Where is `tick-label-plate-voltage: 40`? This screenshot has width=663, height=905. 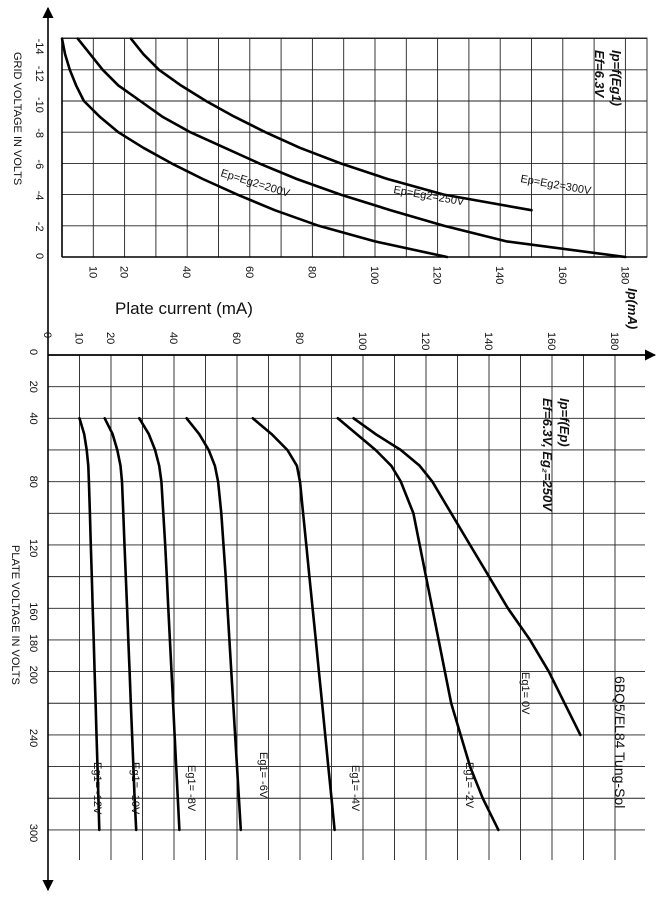
tick-label-plate-voltage: 40 is located at coordinates (33, 418).